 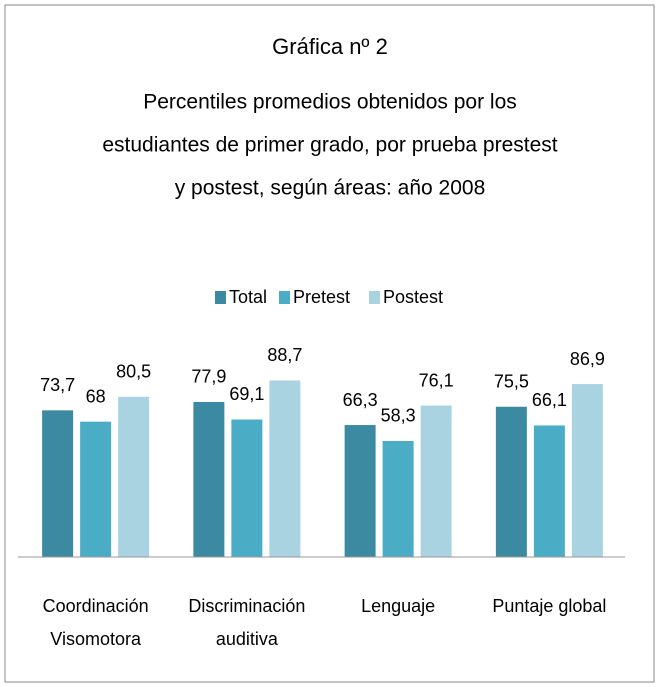 What do you see at coordinates (398, 416) in the screenshot?
I see `data-label: 58,3` at bounding box center [398, 416].